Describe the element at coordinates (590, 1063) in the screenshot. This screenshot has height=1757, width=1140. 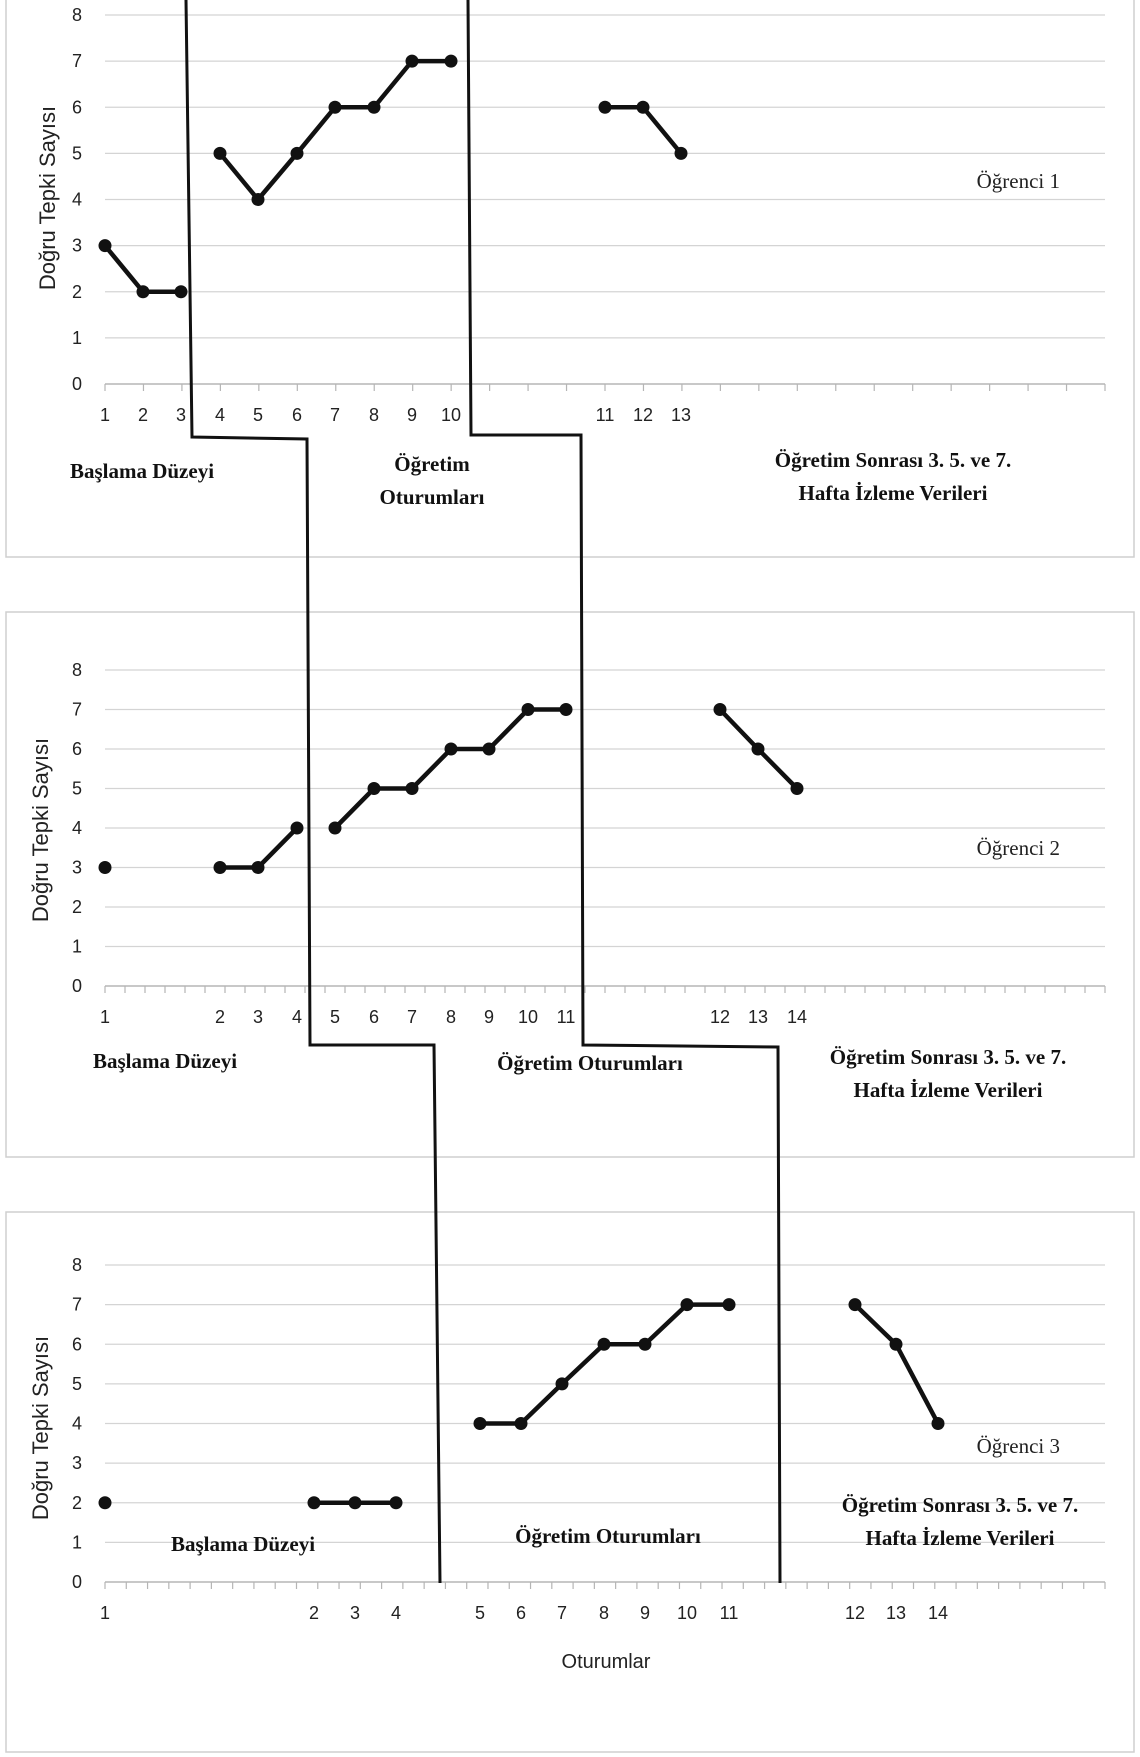
I see `phase-label-teaching-2: Öğretim Oturumları` at that location.